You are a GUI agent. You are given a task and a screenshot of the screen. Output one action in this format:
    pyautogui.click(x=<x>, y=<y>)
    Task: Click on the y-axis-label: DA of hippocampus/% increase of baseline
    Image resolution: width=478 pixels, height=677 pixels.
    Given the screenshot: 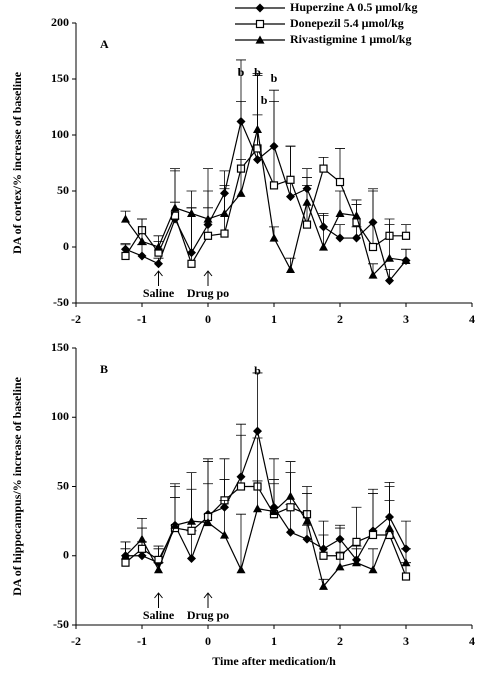 What is the action you would take?
    pyautogui.click(x=17, y=485)
    